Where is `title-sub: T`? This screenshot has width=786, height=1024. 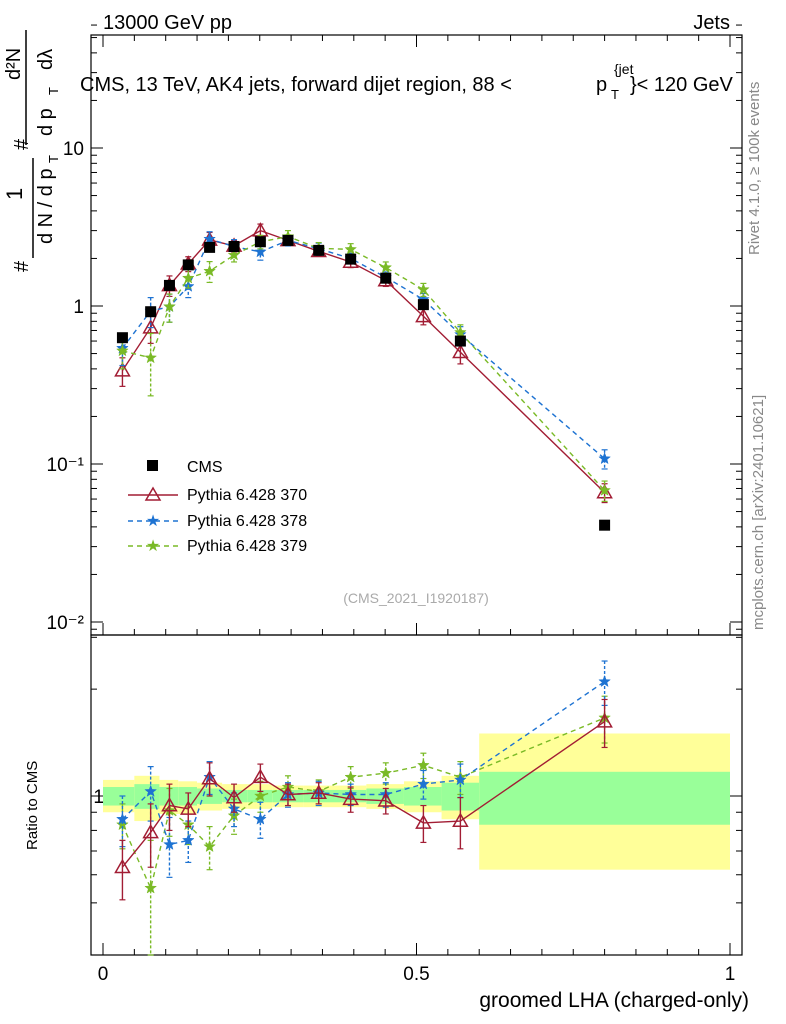 title-sub: T is located at coordinates (615, 94).